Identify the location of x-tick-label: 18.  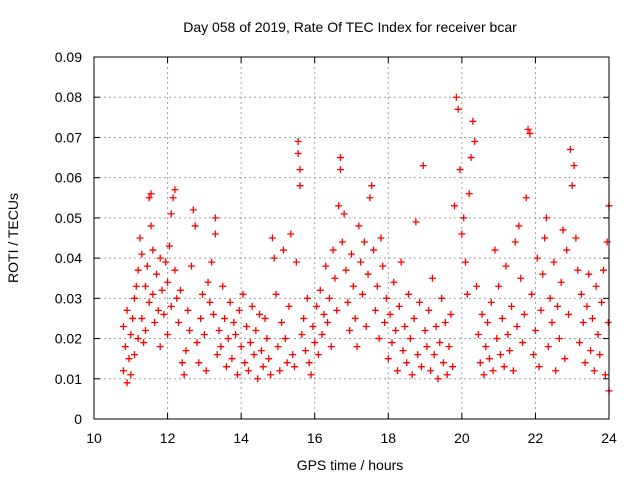
(388, 438).